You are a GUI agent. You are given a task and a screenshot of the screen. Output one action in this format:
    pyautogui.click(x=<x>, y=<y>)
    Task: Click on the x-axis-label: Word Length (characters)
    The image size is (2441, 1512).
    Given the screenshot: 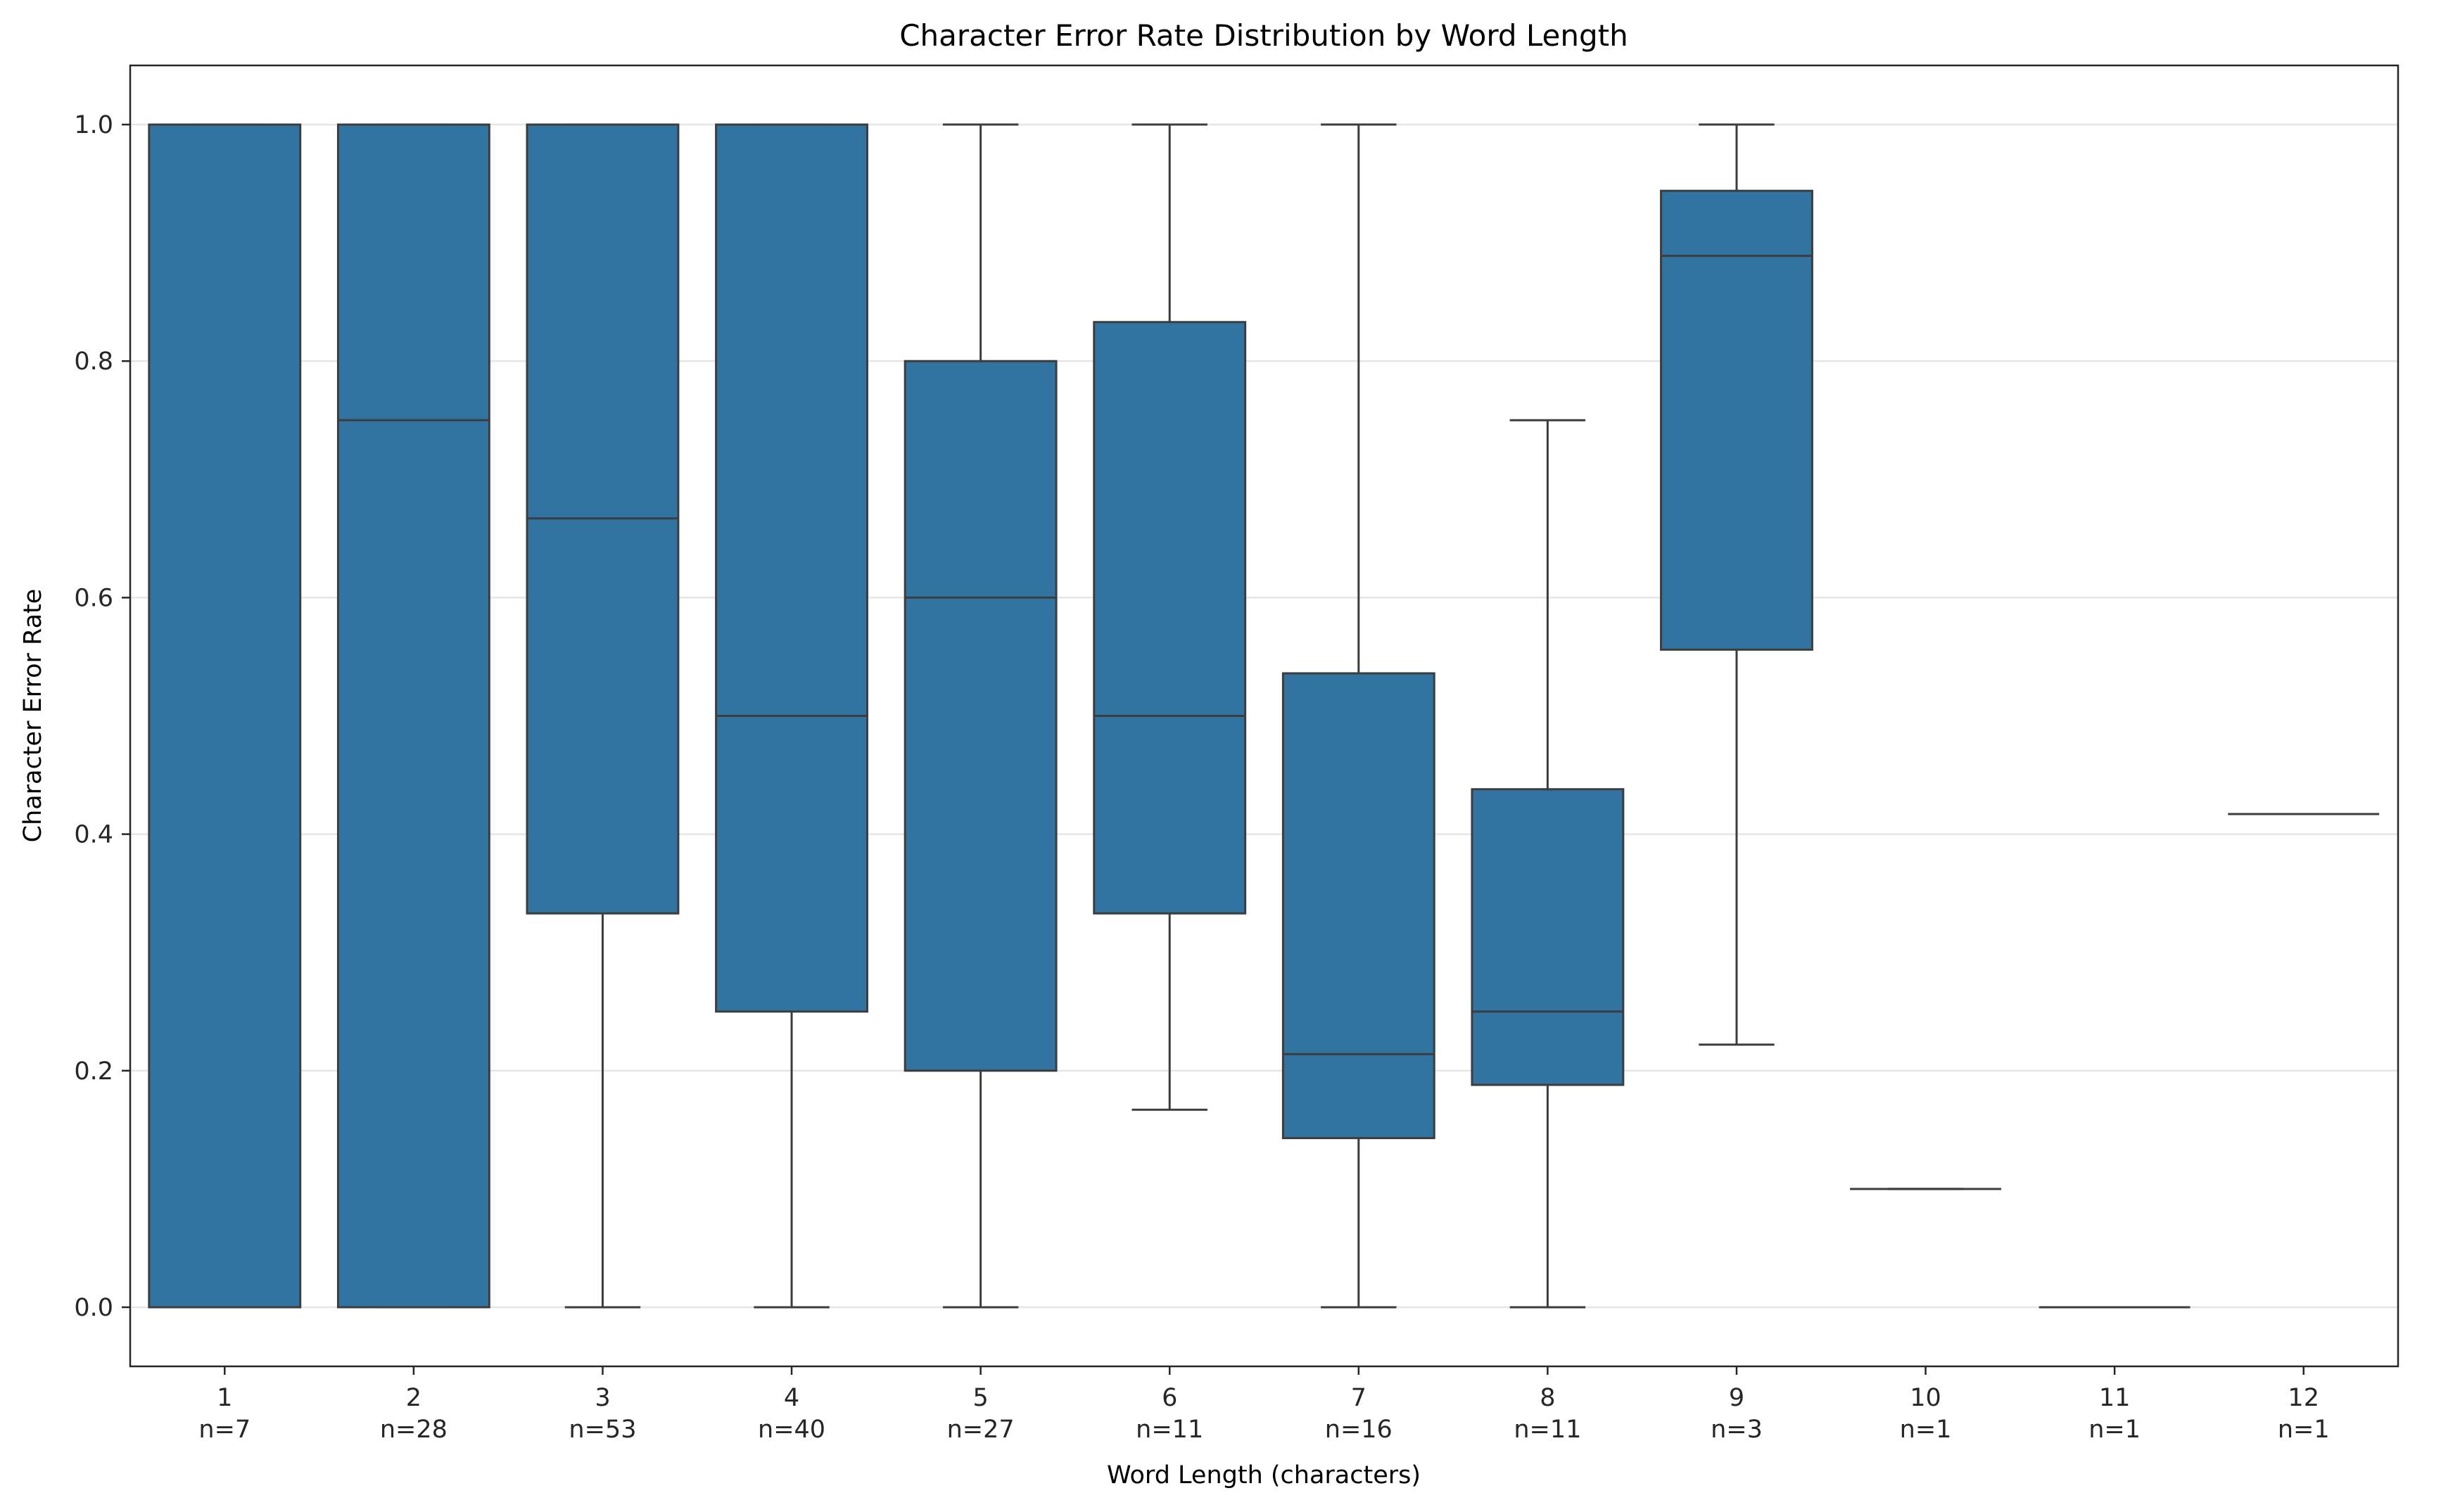 What is the action you would take?
    pyautogui.click(x=1264, y=1475)
    